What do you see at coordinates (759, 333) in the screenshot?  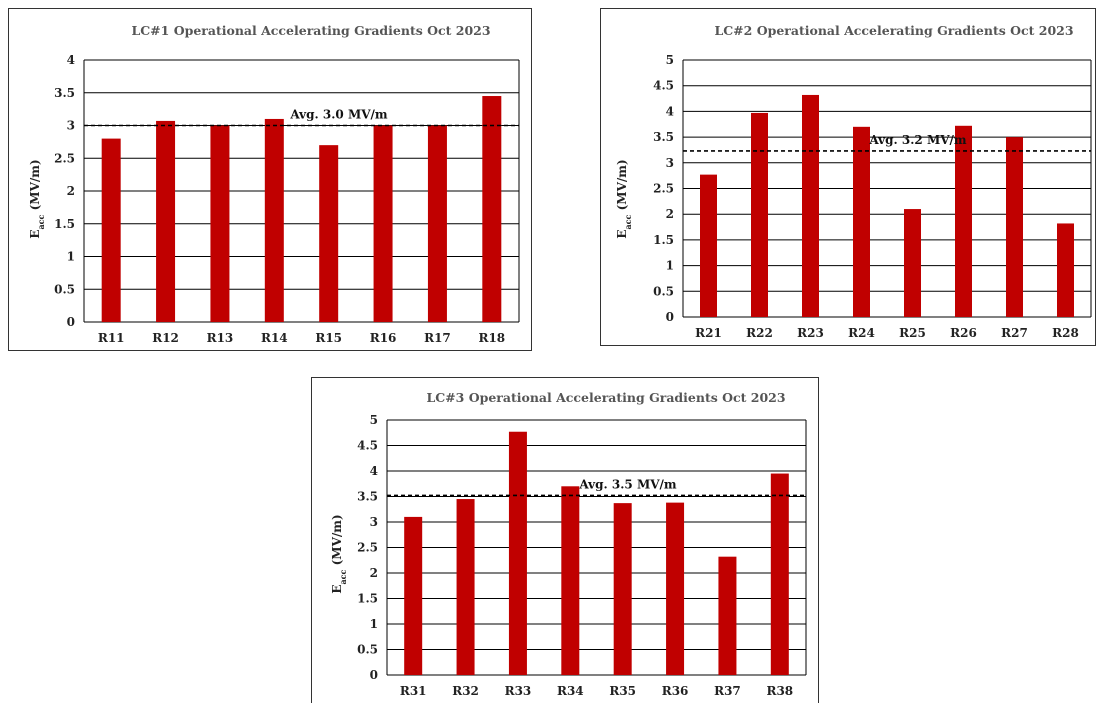 I see `x-tick-label: R22` at bounding box center [759, 333].